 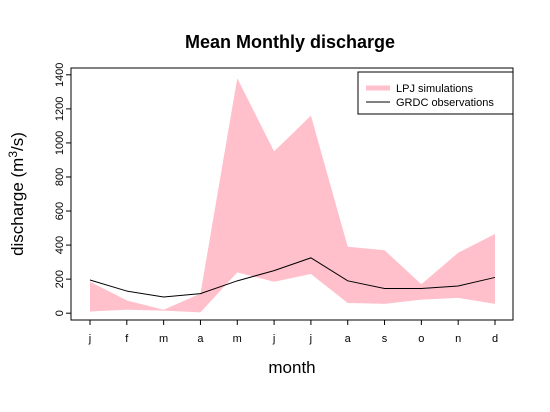 I want to click on line-layer, so click(x=292, y=277).